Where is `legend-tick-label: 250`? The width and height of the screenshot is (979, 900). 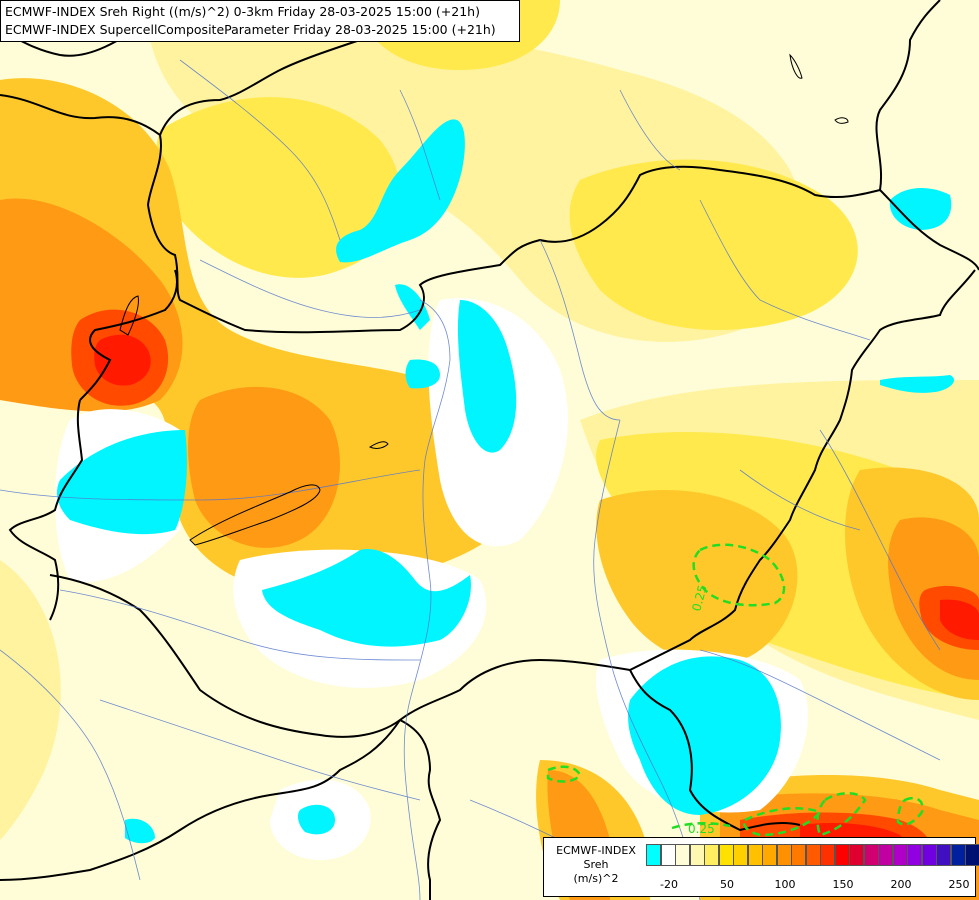
legend-tick-label: 250 is located at coordinates (959, 884).